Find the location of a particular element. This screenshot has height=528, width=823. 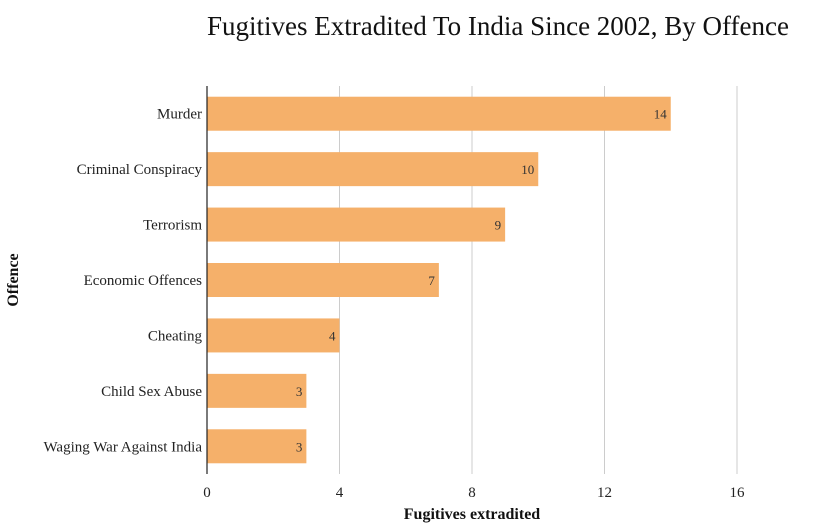

category-label-criminal-conspiracy: Criminal Conspiracy is located at coordinates (140, 170).